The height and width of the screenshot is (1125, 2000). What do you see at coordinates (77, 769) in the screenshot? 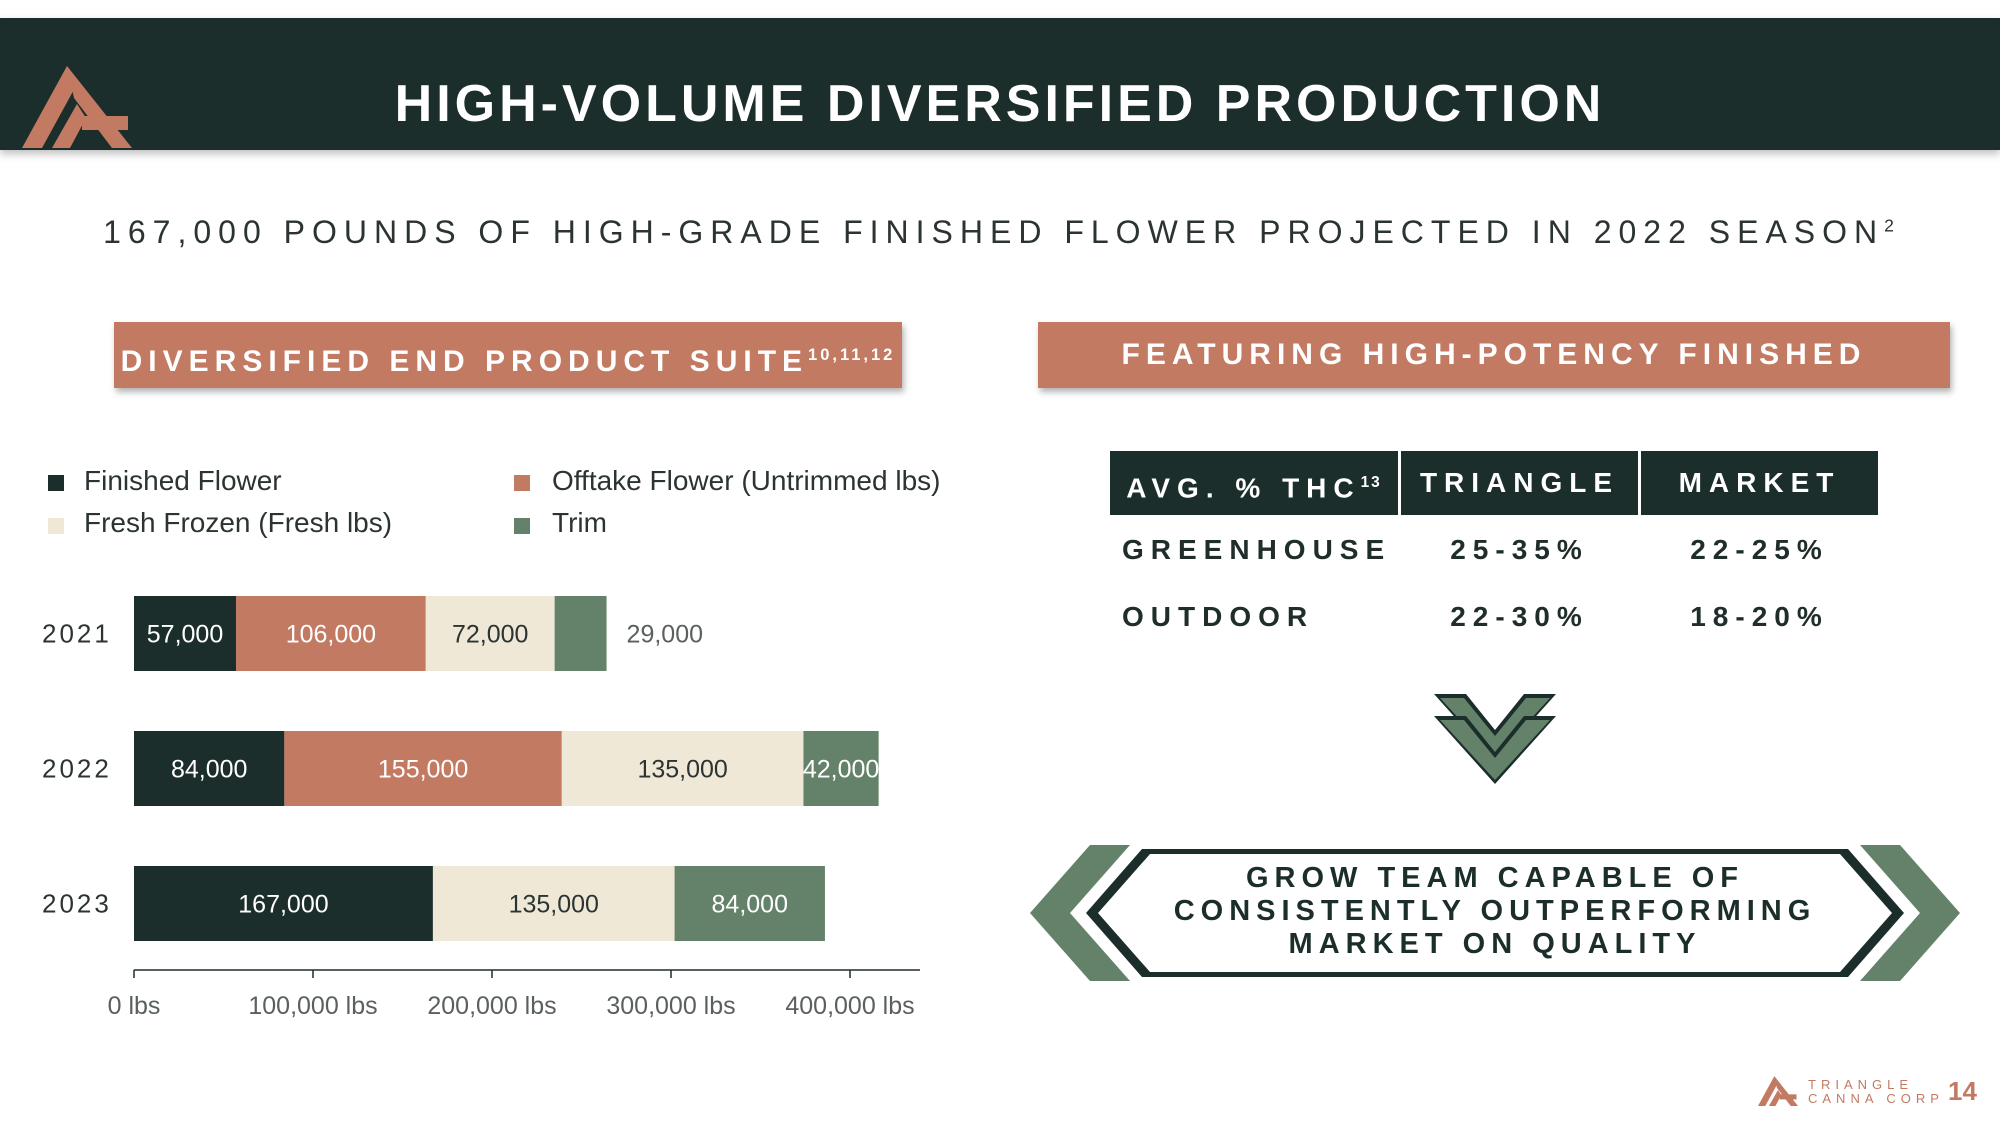
I see `category-label-2022: 2022` at bounding box center [77, 769].